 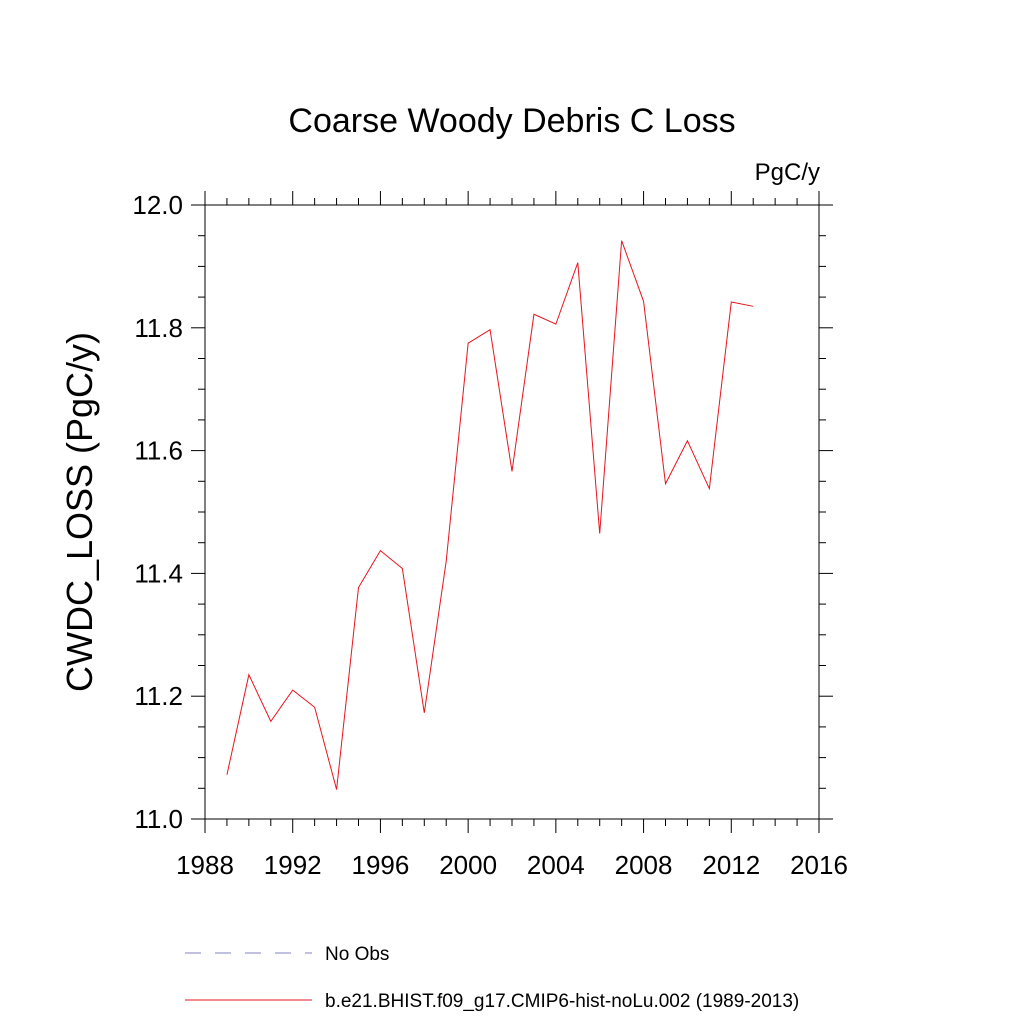 What do you see at coordinates (158, 328) in the screenshot?
I see `y-tick-label: 11.8` at bounding box center [158, 328].